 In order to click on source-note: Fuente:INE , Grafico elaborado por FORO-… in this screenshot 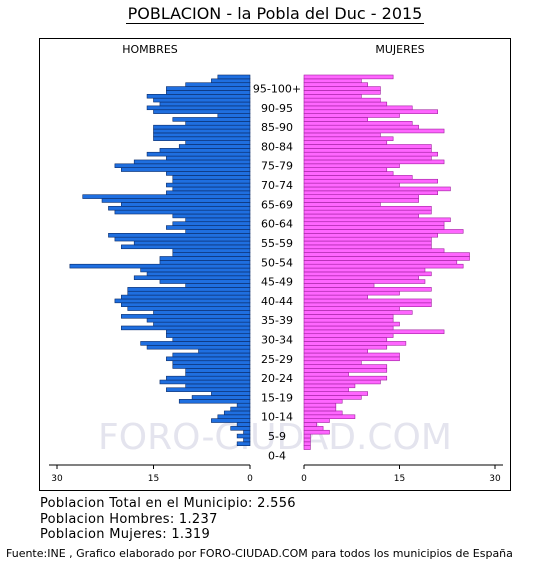, I will do `click(259, 553)`.